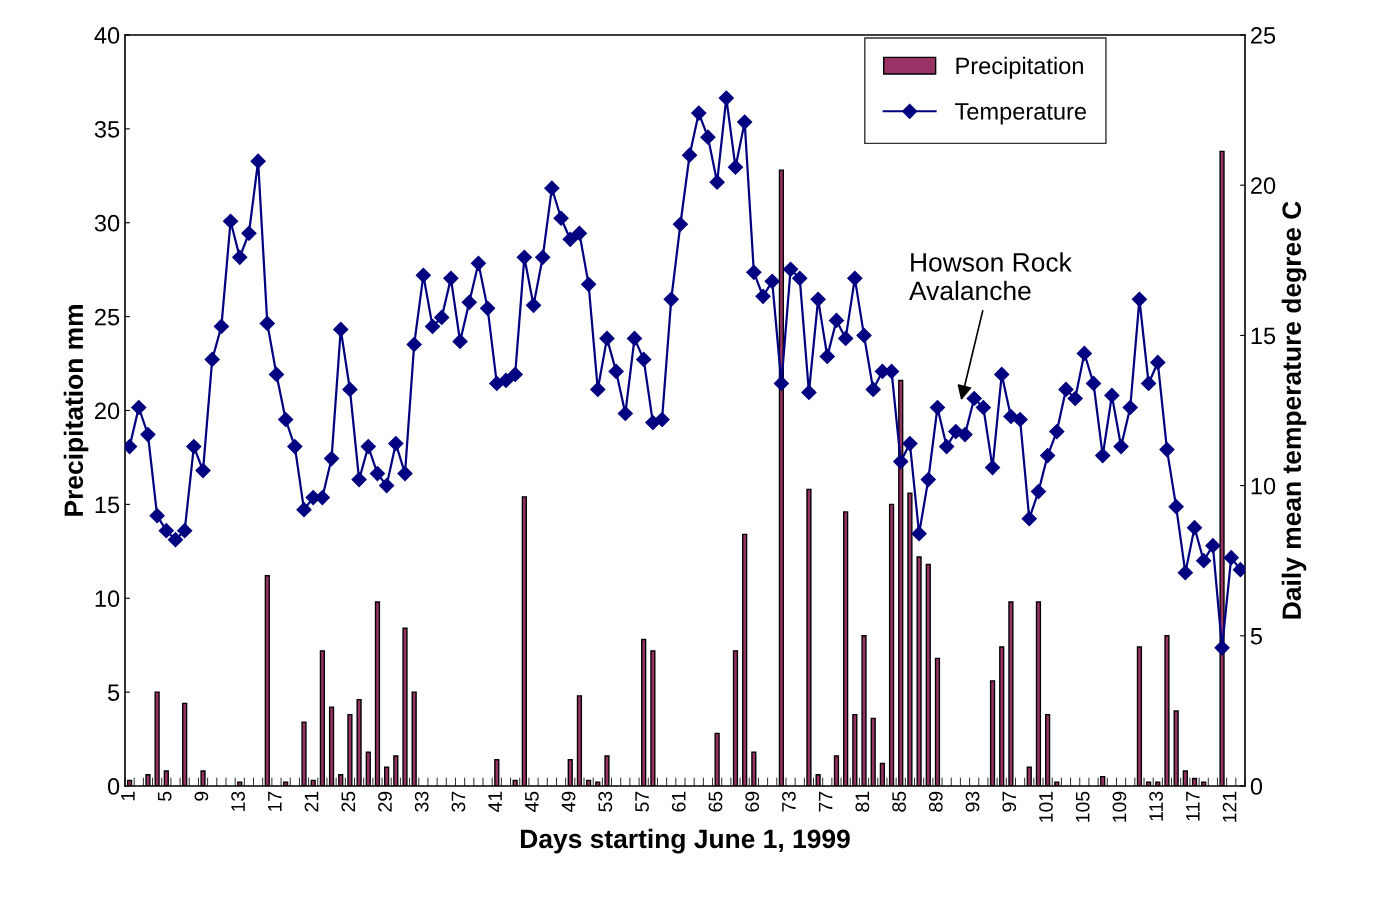 Image resolution: width=1400 pixels, height=905 pixels. I want to click on y2-tick-label: 0, so click(1256, 786).